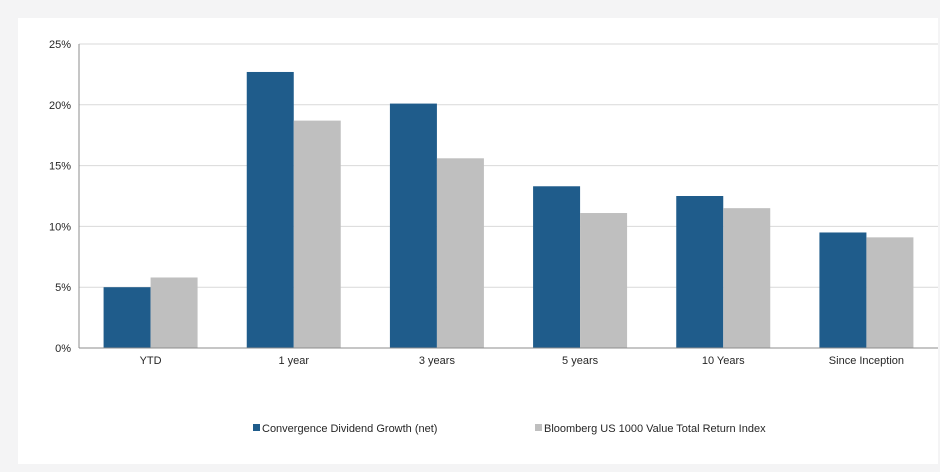 Image resolution: width=940 pixels, height=472 pixels. What do you see at coordinates (293, 361) in the screenshot?
I see `x-tick-label: 1 year` at bounding box center [293, 361].